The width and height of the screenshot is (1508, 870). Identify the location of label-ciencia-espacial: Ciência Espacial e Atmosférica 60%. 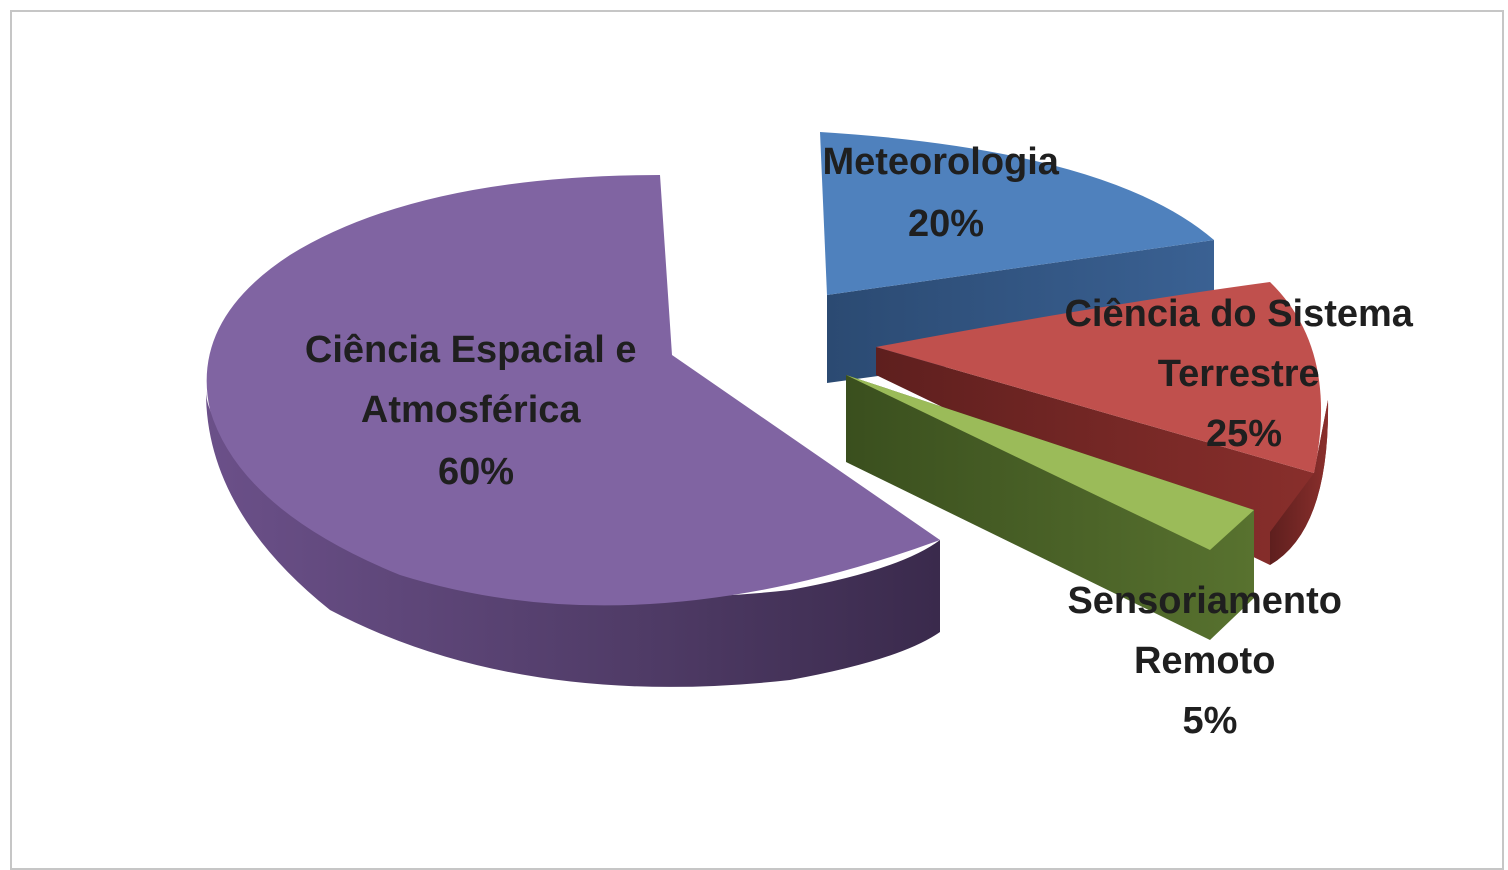
(476, 411).